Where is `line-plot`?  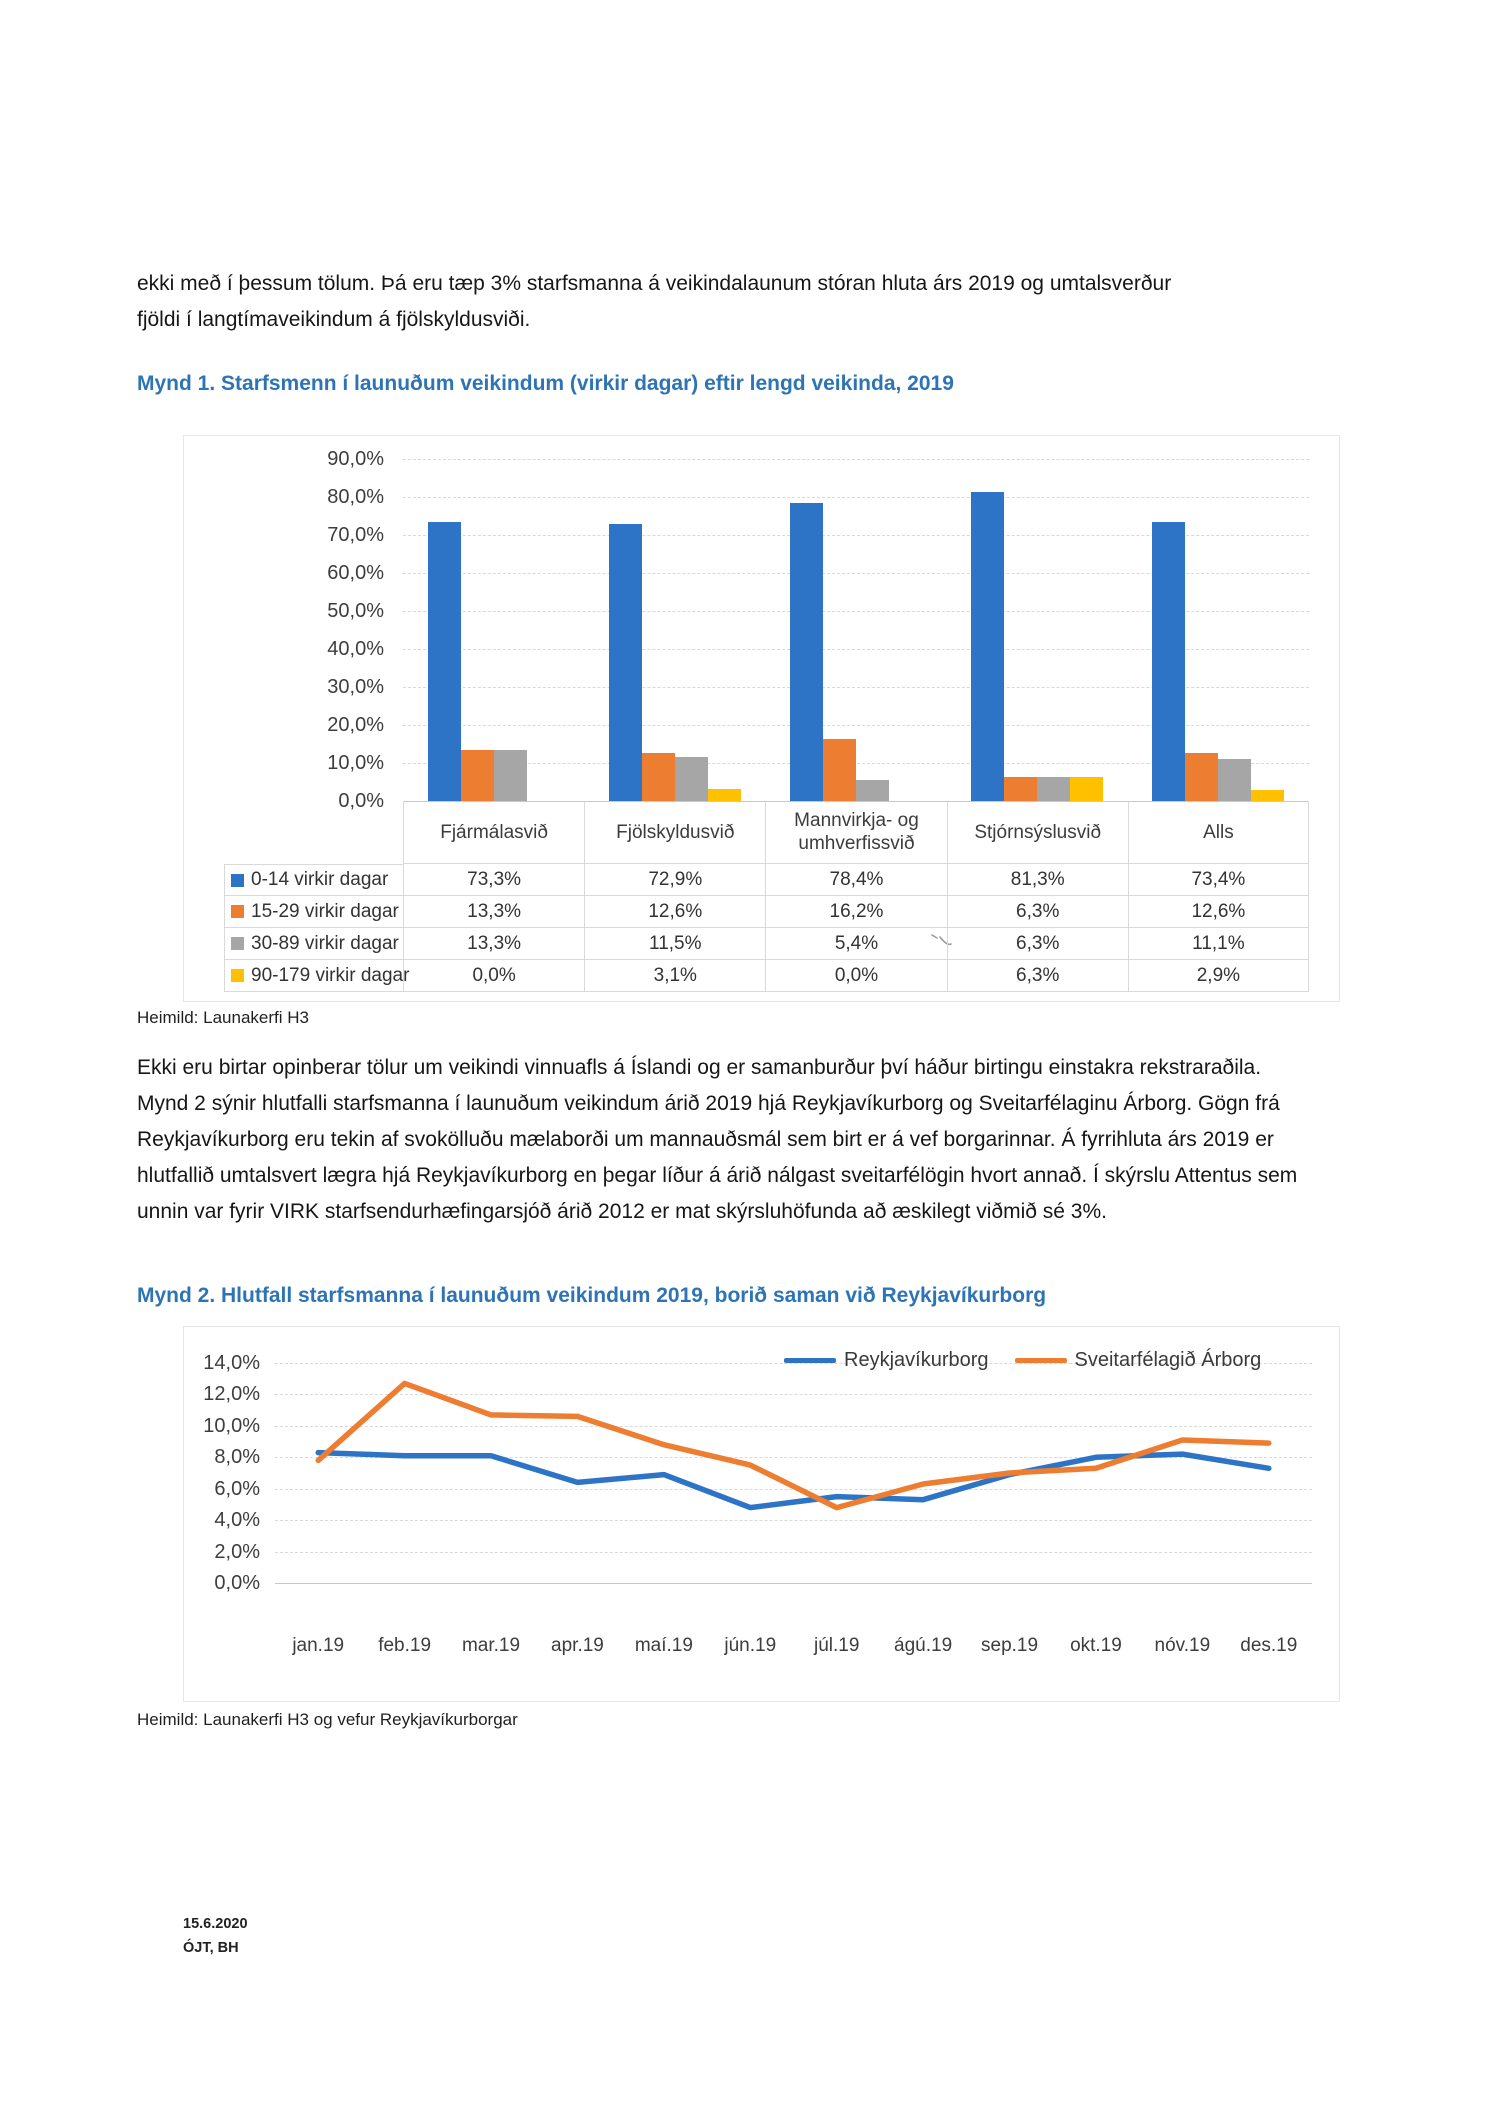
line-plot is located at coordinates (793, 1445).